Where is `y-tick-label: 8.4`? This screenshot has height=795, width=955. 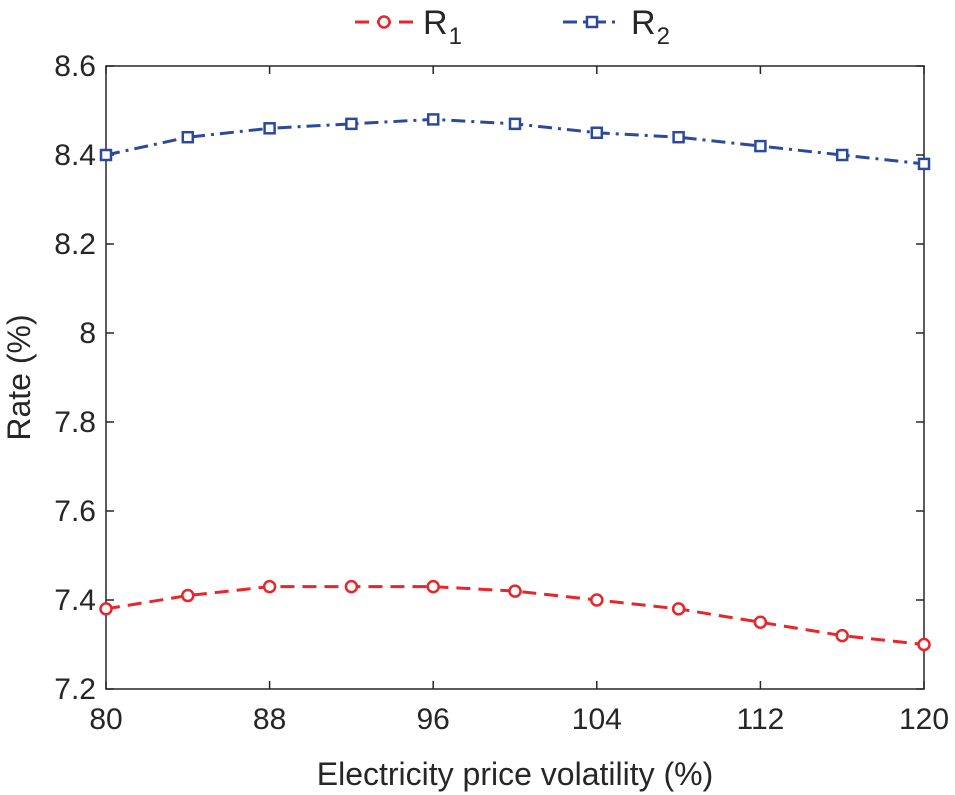 y-tick-label: 8.4 is located at coordinates (75, 155).